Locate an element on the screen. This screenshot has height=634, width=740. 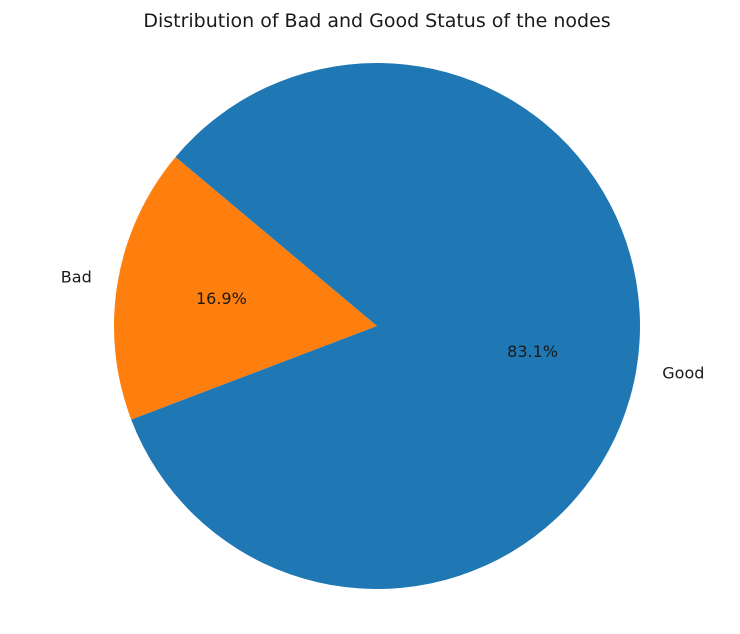
pct-label-bad: 16.9% is located at coordinates (221, 298).